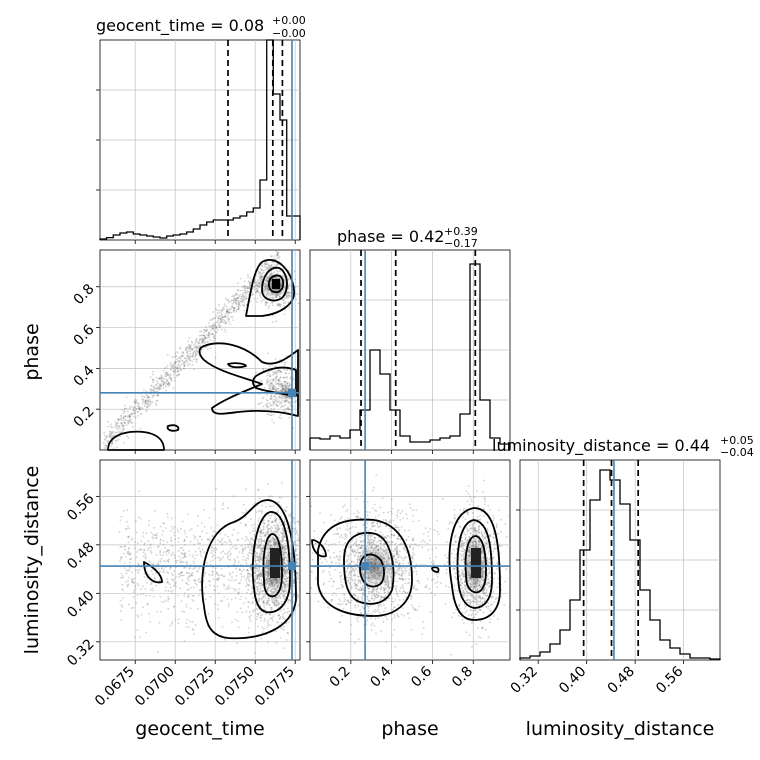 This screenshot has height=760, width=760. What do you see at coordinates (289, 20) in the screenshot?
I see `title-geocent_time-sup: +0.00` at bounding box center [289, 20].